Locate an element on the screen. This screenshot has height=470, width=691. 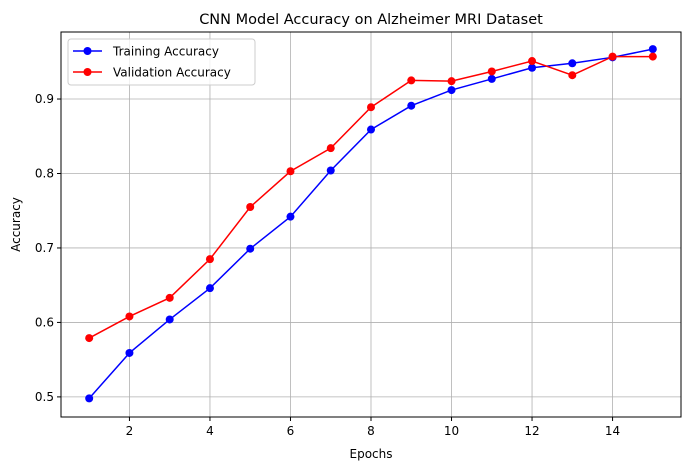
legend: Training Accuracy Validation Accuracy is located at coordinates (161, 62).